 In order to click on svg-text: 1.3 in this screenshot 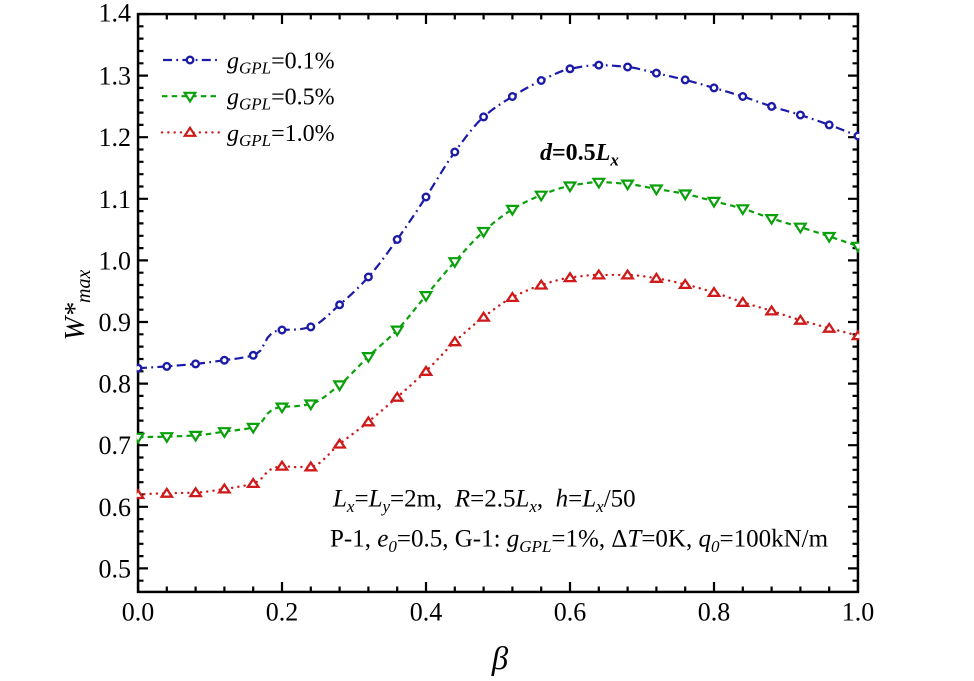, I will do `click(115, 76)`.